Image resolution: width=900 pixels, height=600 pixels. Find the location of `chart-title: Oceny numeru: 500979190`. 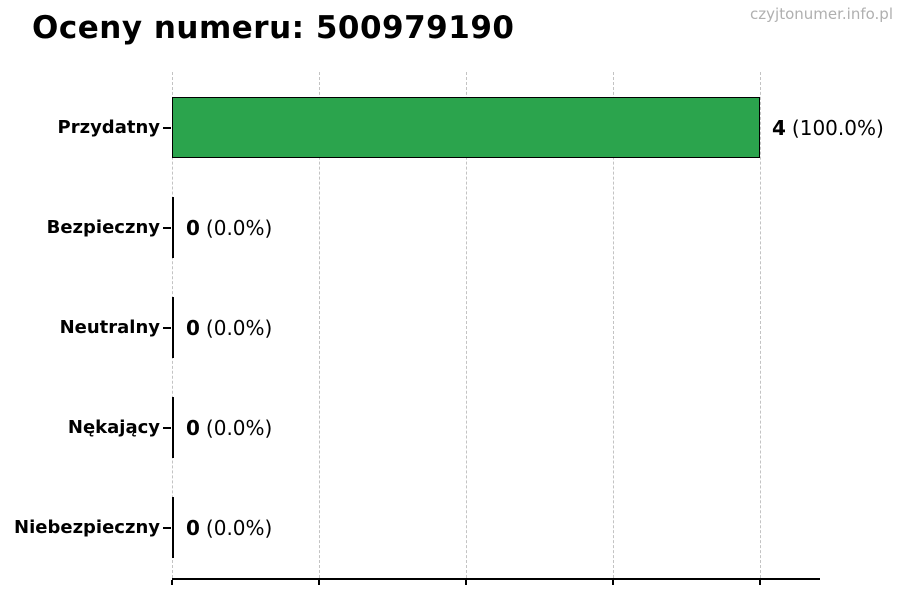

chart-title: Oceny numeru: 500979190 is located at coordinates (273, 28).